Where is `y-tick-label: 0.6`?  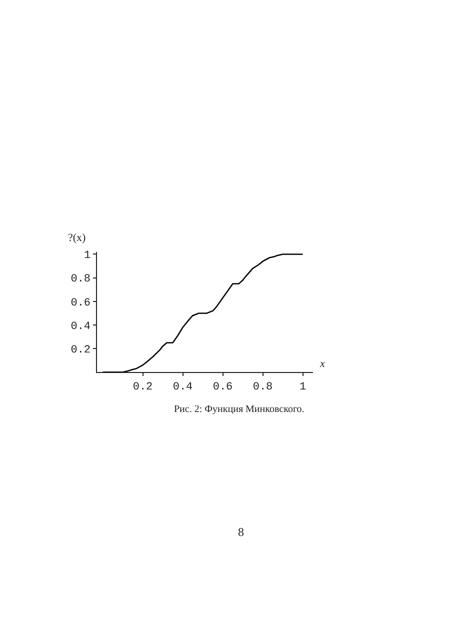 y-tick-label: 0.6 is located at coordinates (80, 303).